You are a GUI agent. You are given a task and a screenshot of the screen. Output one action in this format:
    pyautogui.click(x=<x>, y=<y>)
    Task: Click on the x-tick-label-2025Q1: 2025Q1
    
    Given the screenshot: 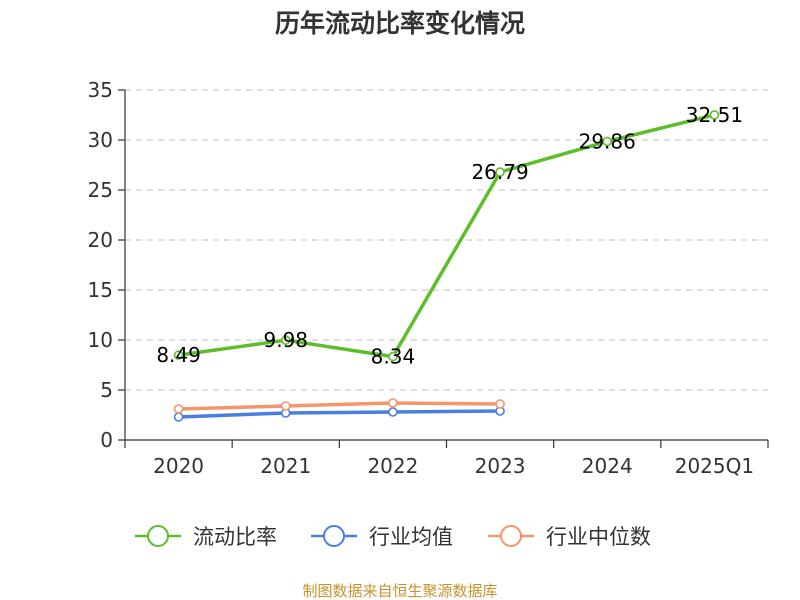 What is the action you would take?
    pyautogui.click(x=714, y=466)
    